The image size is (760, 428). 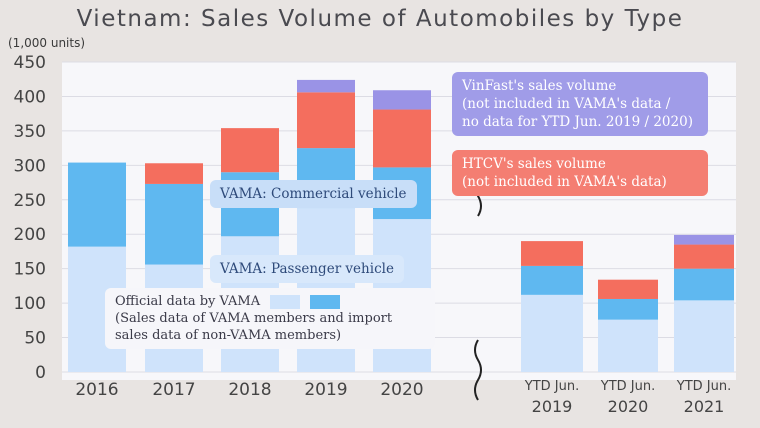 What do you see at coordinates (96, 390) in the screenshot?
I see `x-tick-label: 2016` at bounding box center [96, 390].